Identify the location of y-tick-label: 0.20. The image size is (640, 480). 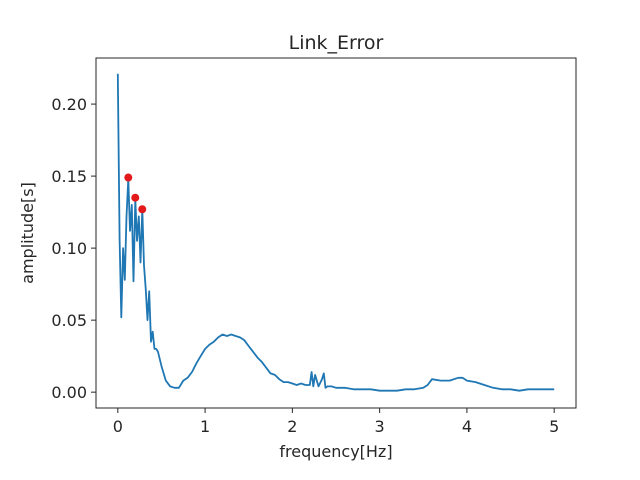
(69, 104).